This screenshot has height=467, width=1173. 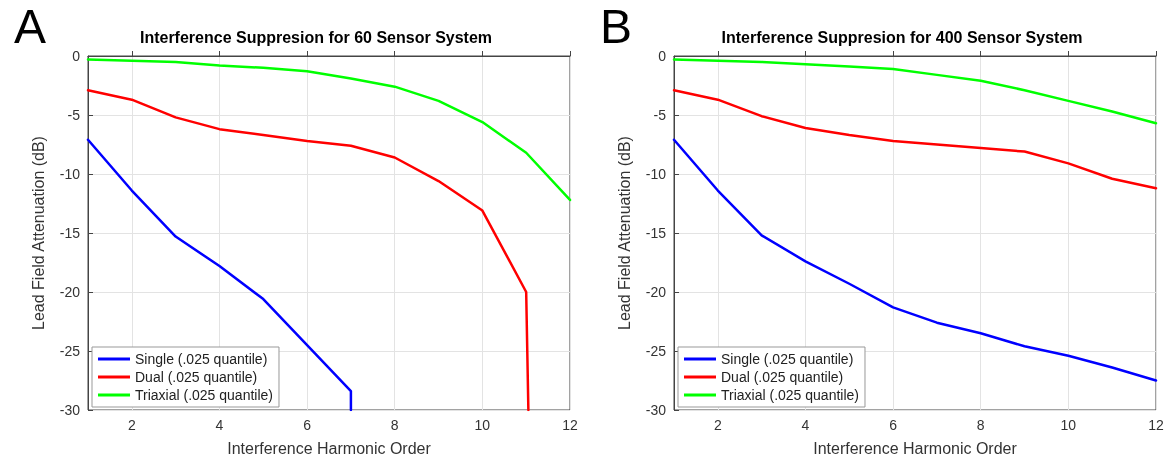 I want to click on text: B, so click(x=616, y=26).